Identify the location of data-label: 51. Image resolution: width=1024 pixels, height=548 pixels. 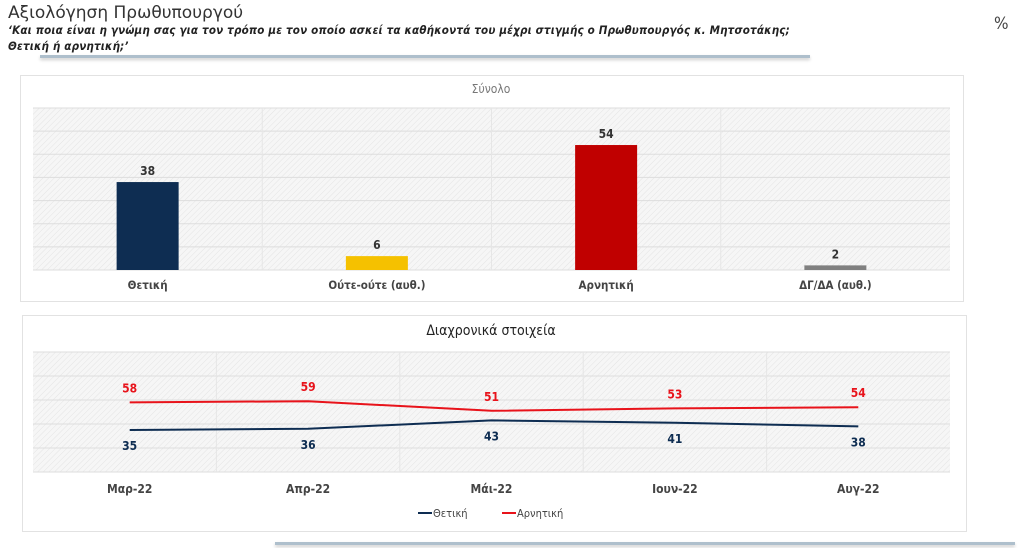
(491, 397).